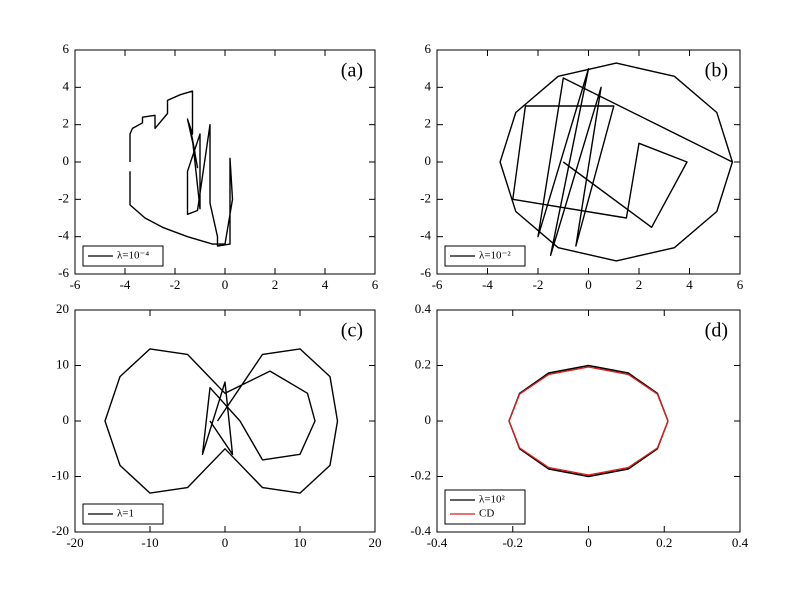 The width and height of the screenshot is (789, 610). Describe the element at coordinates (352, 331) in the screenshot. I see `panel-label: (c)` at that location.